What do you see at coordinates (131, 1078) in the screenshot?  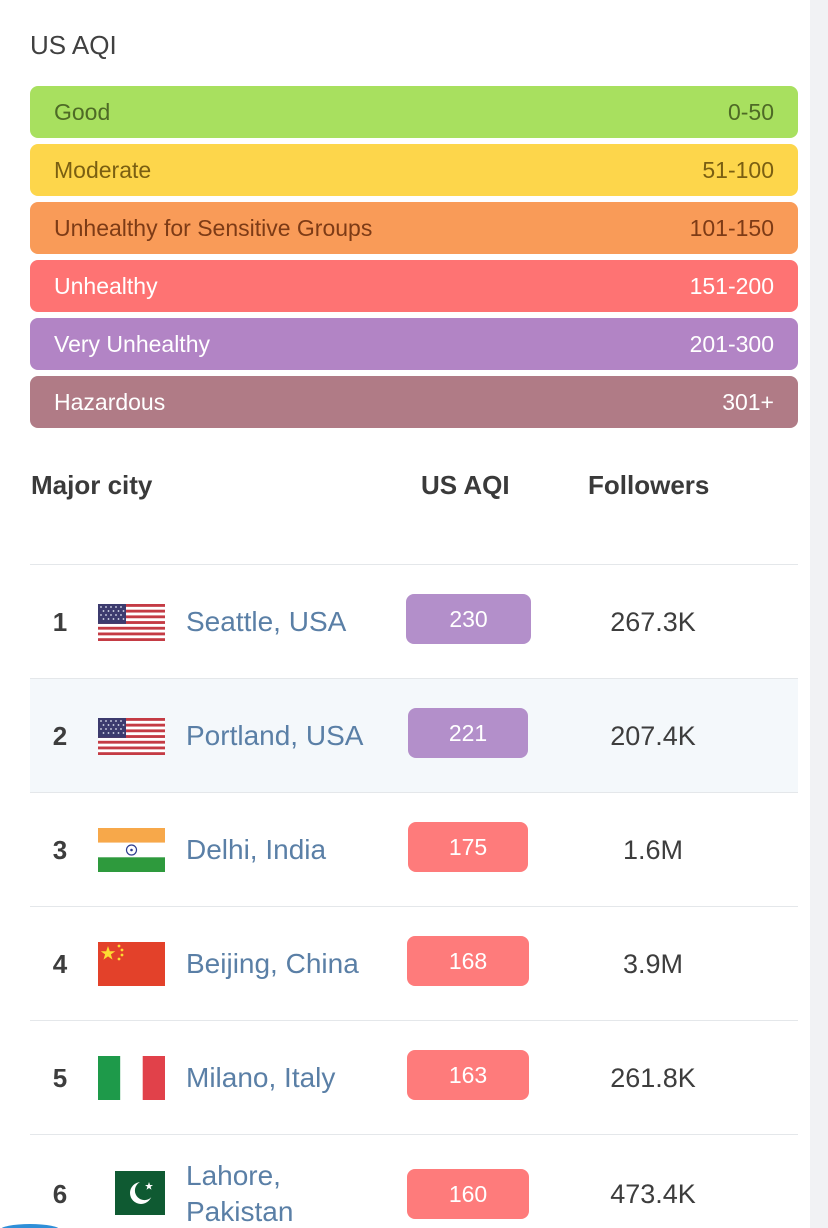 I see `italy-flag-icon` at bounding box center [131, 1078].